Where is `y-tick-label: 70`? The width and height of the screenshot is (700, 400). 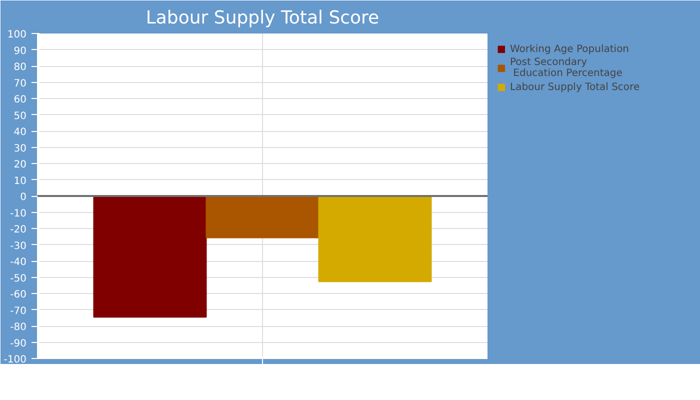 y-tick-label: 70 is located at coordinates (20, 84).